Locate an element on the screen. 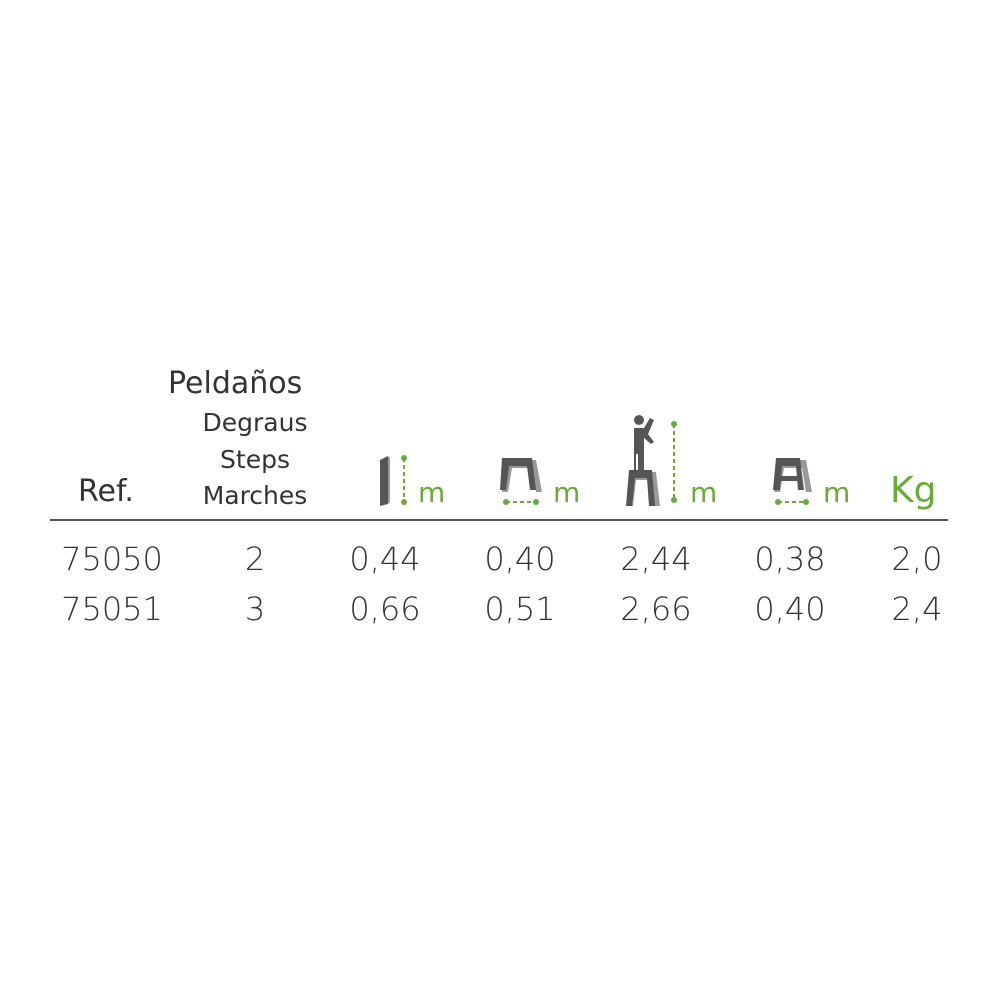 Image resolution: width=1000 pixels, height=1000 pixels. ladder-base-width-icon is located at coordinates (521, 481).